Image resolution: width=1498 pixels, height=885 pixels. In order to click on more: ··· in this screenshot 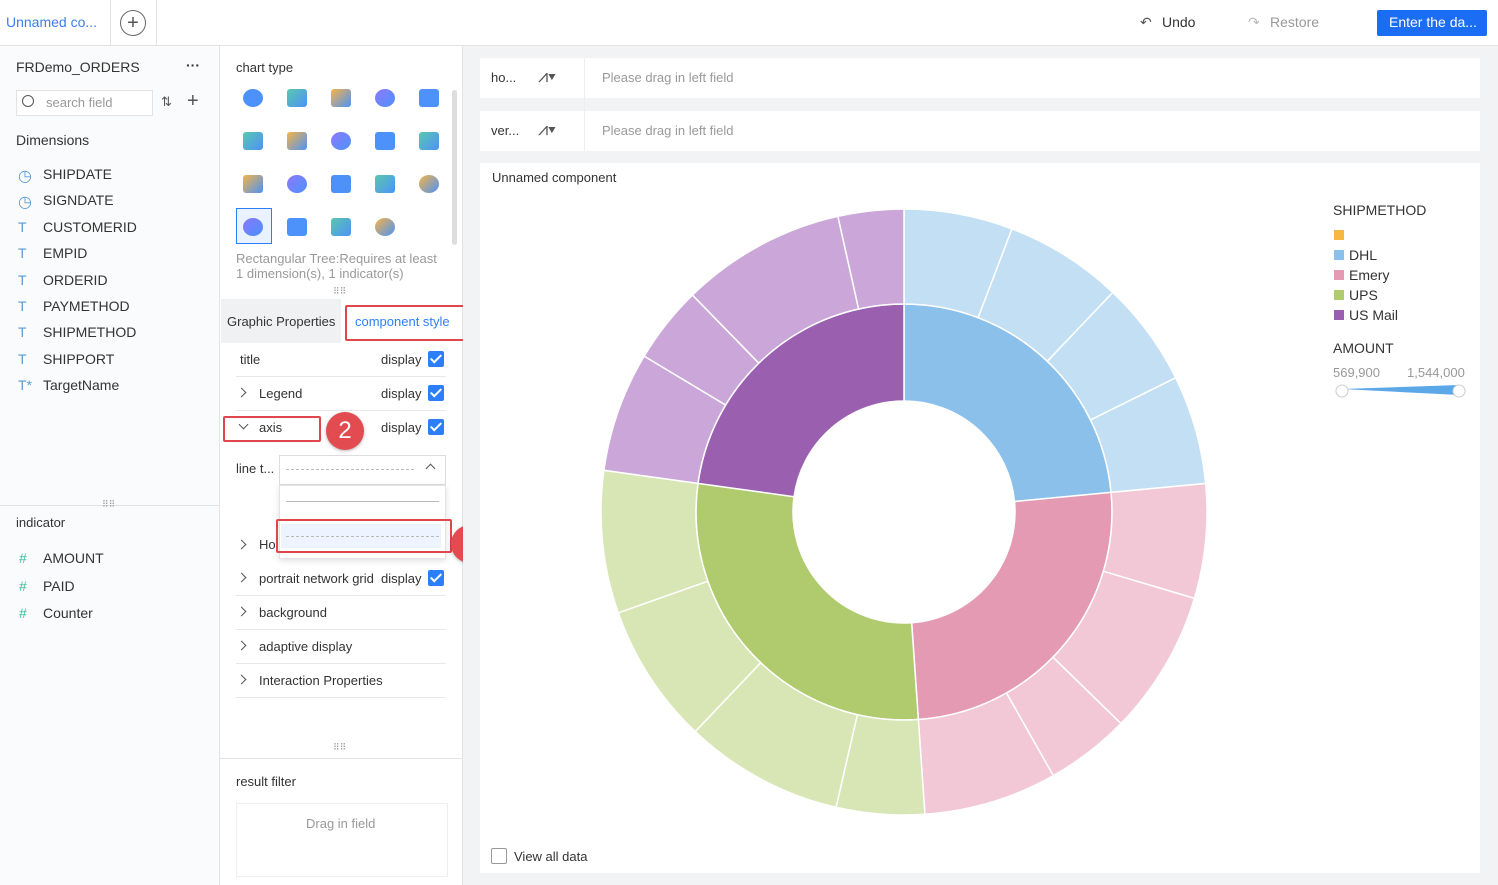, I will do `click(193, 65)`.